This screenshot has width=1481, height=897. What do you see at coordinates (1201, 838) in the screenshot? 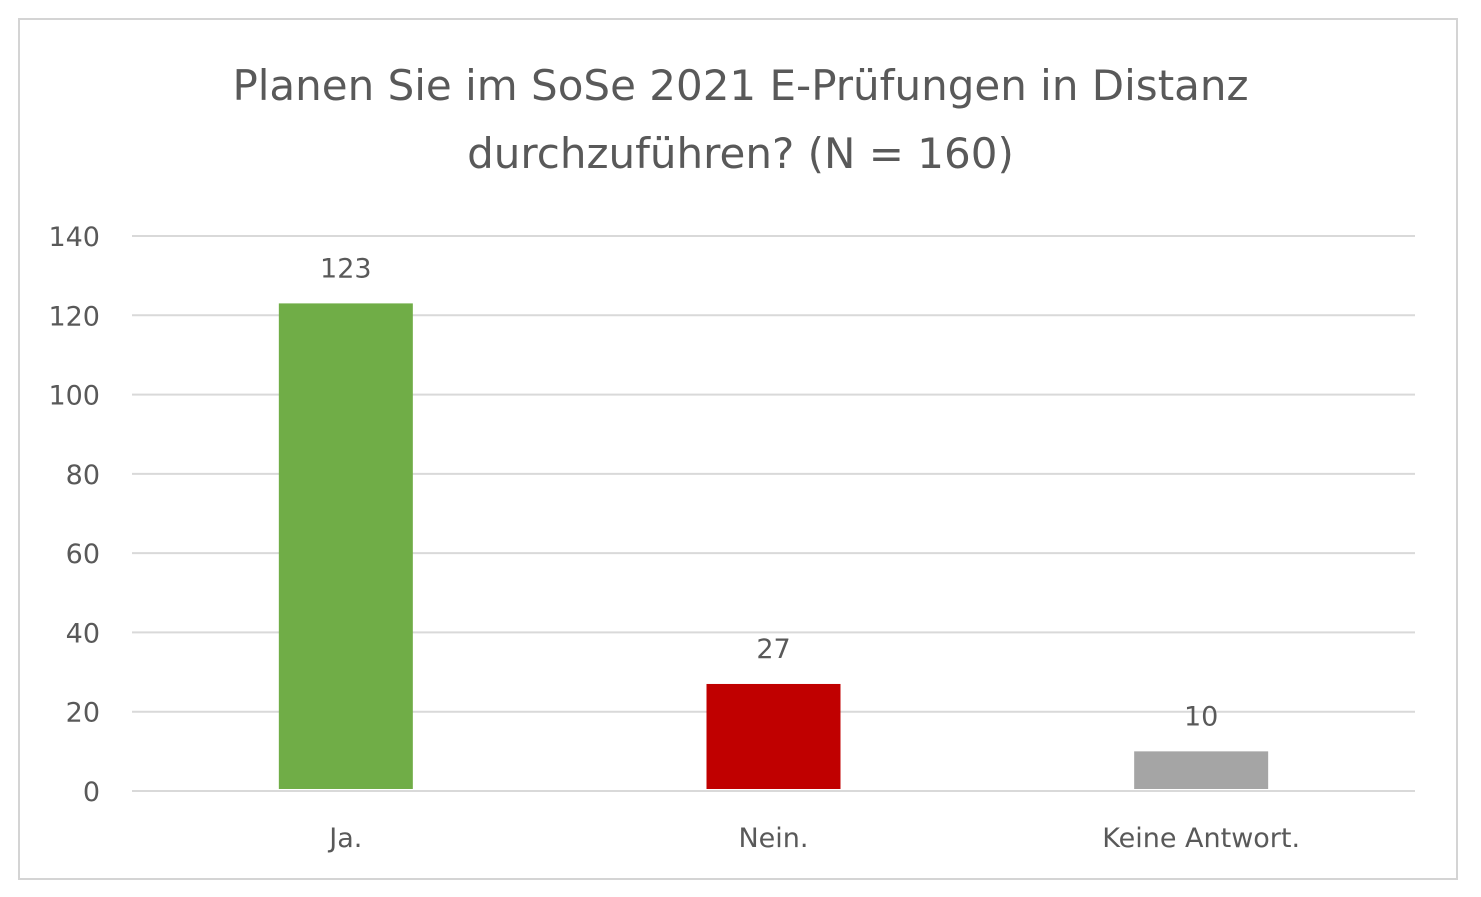
I see `x-category-label: Keine Antwort.` at bounding box center [1201, 838].